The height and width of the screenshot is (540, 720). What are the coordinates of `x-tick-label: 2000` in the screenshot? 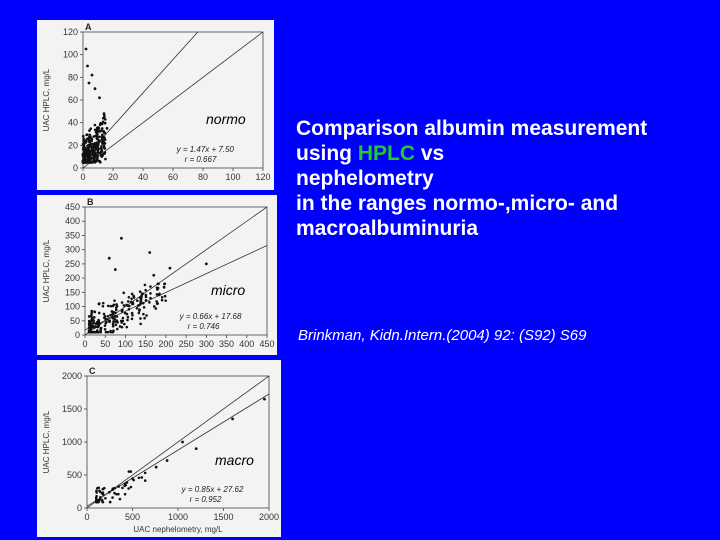 It's located at (269, 517).